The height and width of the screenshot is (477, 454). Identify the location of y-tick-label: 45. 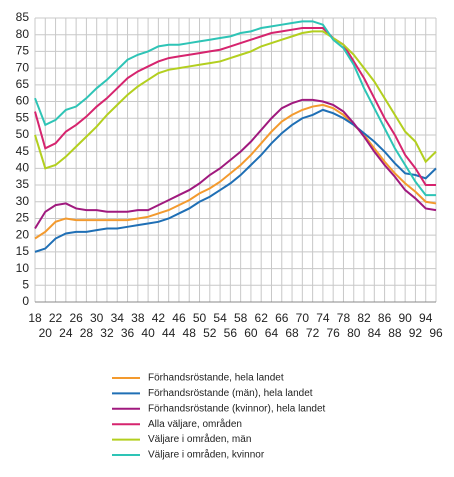
(23, 151).